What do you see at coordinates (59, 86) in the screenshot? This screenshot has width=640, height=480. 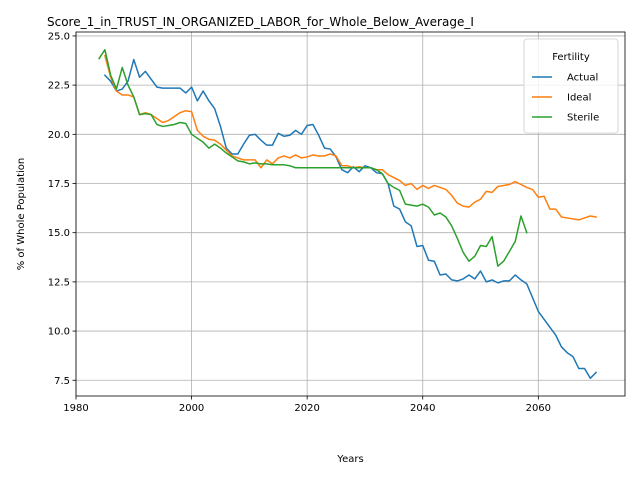 I see `y-tick-label: 22.5` at bounding box center [59, 86].